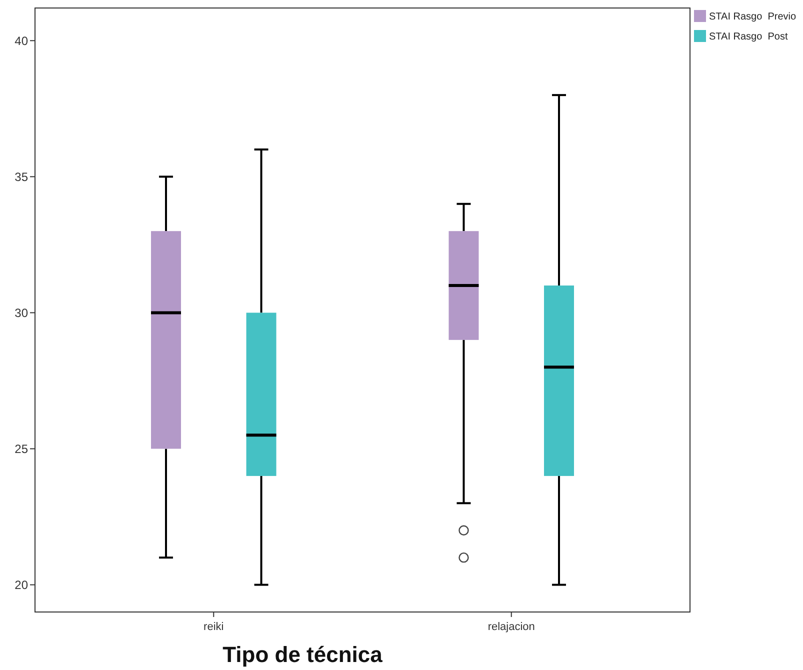 This screenshot has height=670, width=803. What do you see at coordinates (511, 627) in the screenshot?
I see `x-tick-label: relajacion` at bounding box center [511, 627].